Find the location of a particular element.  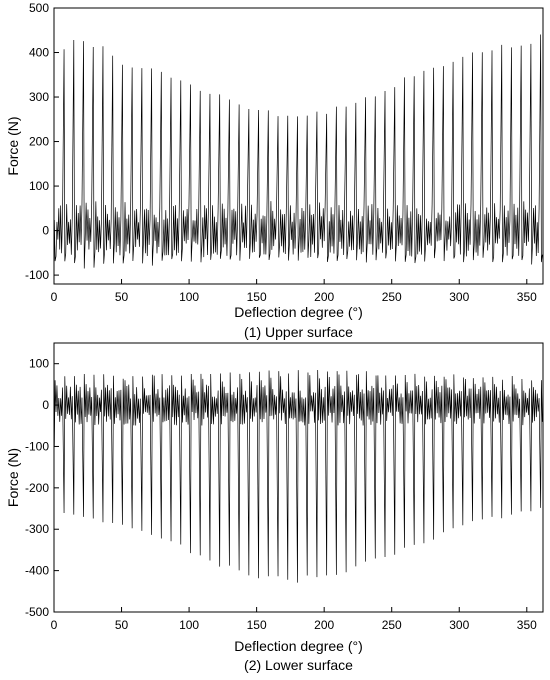

y-tick-label: -500 is located at coordinates (37, 612).